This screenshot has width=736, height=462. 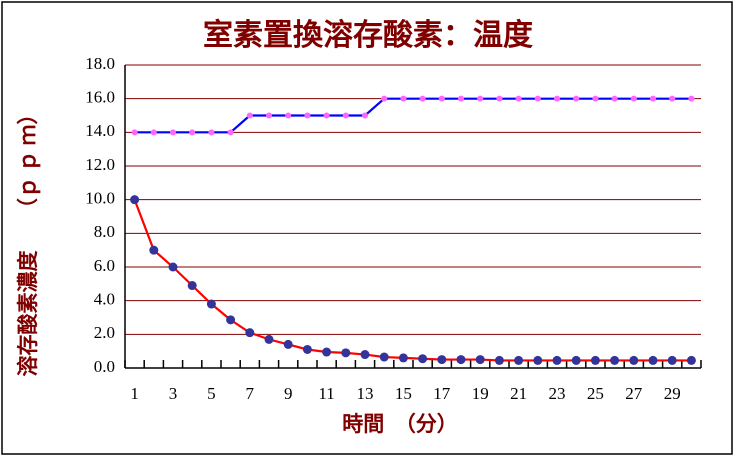 I want to click on y-tick-label: 18.0, so click(x=100, y=63).